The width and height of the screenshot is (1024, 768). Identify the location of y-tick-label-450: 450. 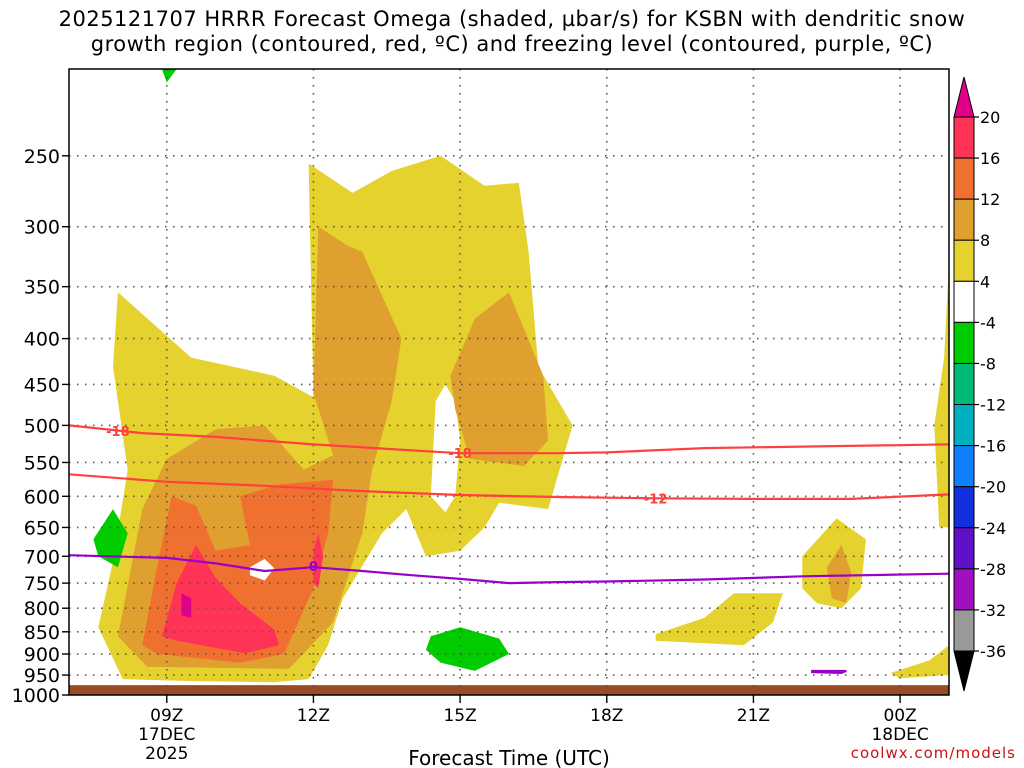
(42, 385).